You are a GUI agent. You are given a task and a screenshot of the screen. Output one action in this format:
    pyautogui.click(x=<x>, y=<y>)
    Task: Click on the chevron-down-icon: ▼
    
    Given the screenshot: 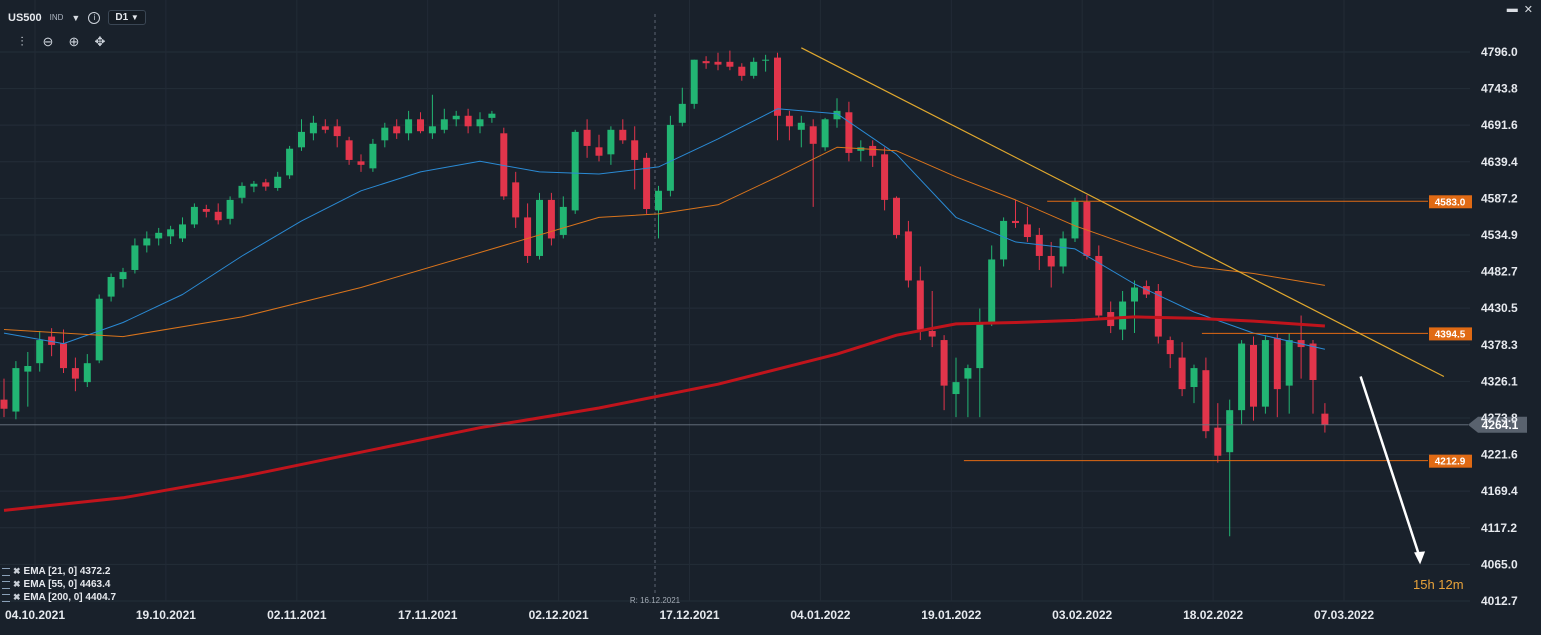 What is the action you would take?
    pyautogui.click(x=76, y=17)
    